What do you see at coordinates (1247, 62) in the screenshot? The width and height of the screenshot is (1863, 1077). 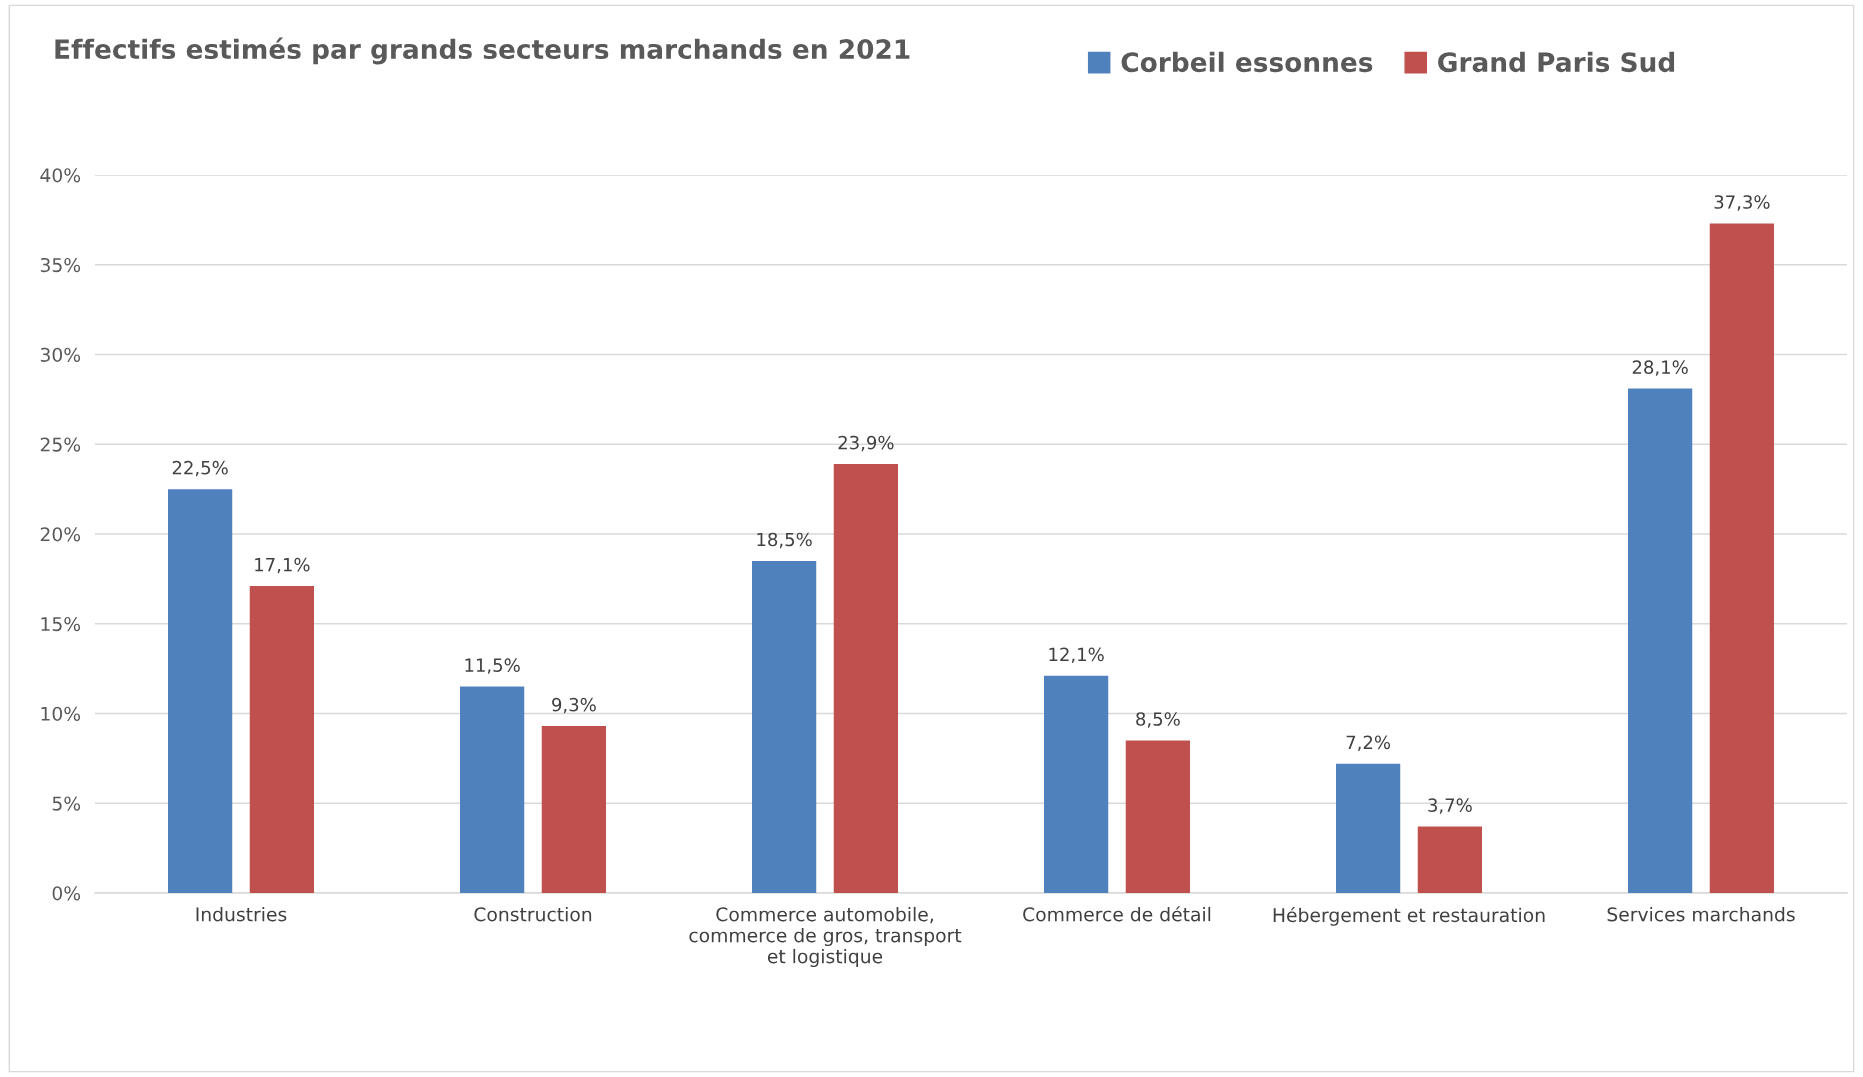 I see `legend-label: Corbeil essonnes` at bounding box center [1247, 62].